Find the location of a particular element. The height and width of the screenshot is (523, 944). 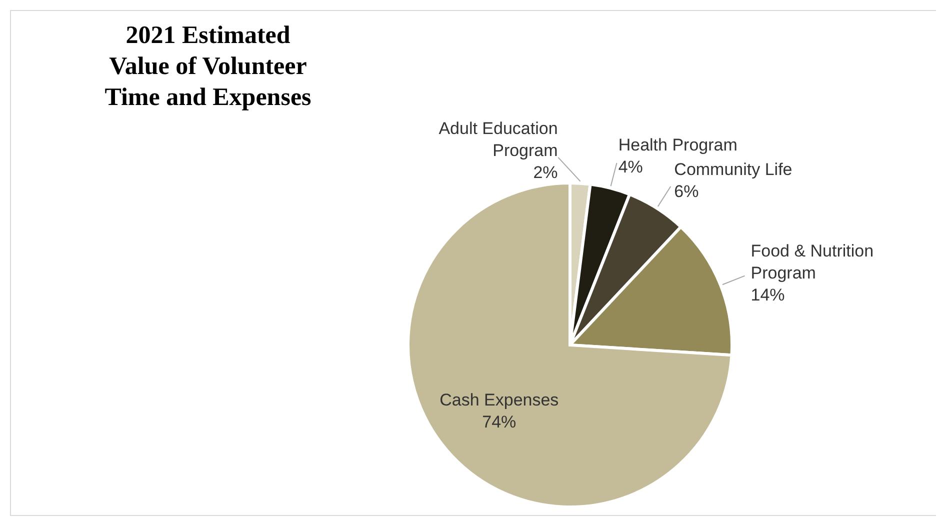

data-label: 14% is located at coordinates (767, 294).